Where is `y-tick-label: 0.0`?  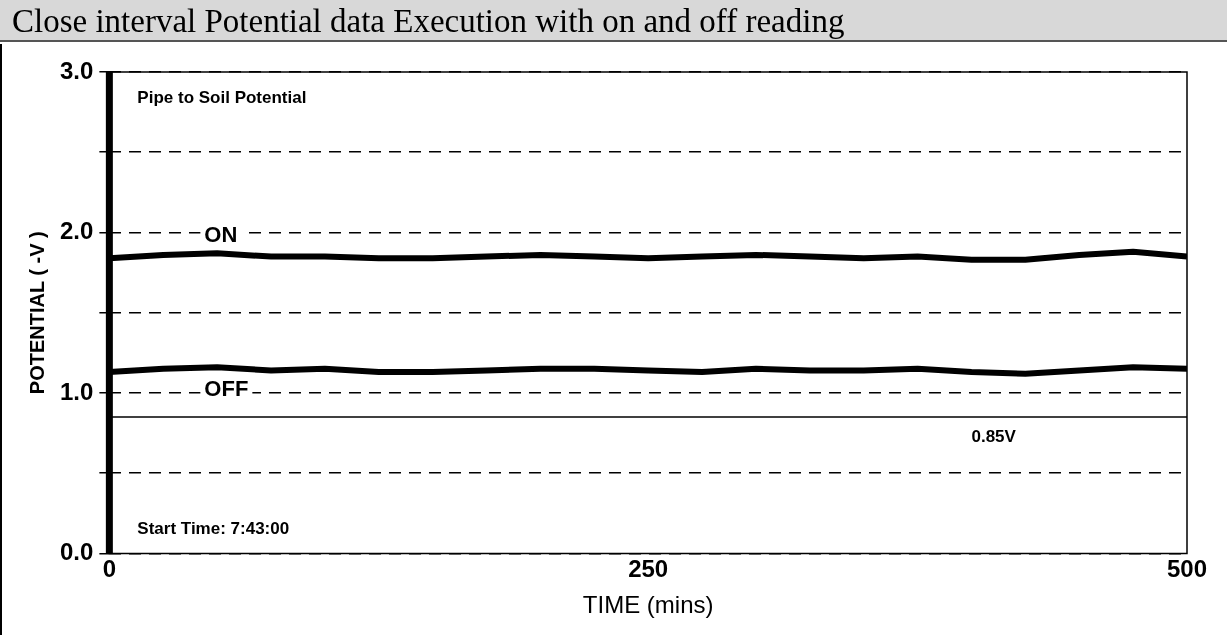
y-tick-label: 0.0 is located at coordinates (76, 552).